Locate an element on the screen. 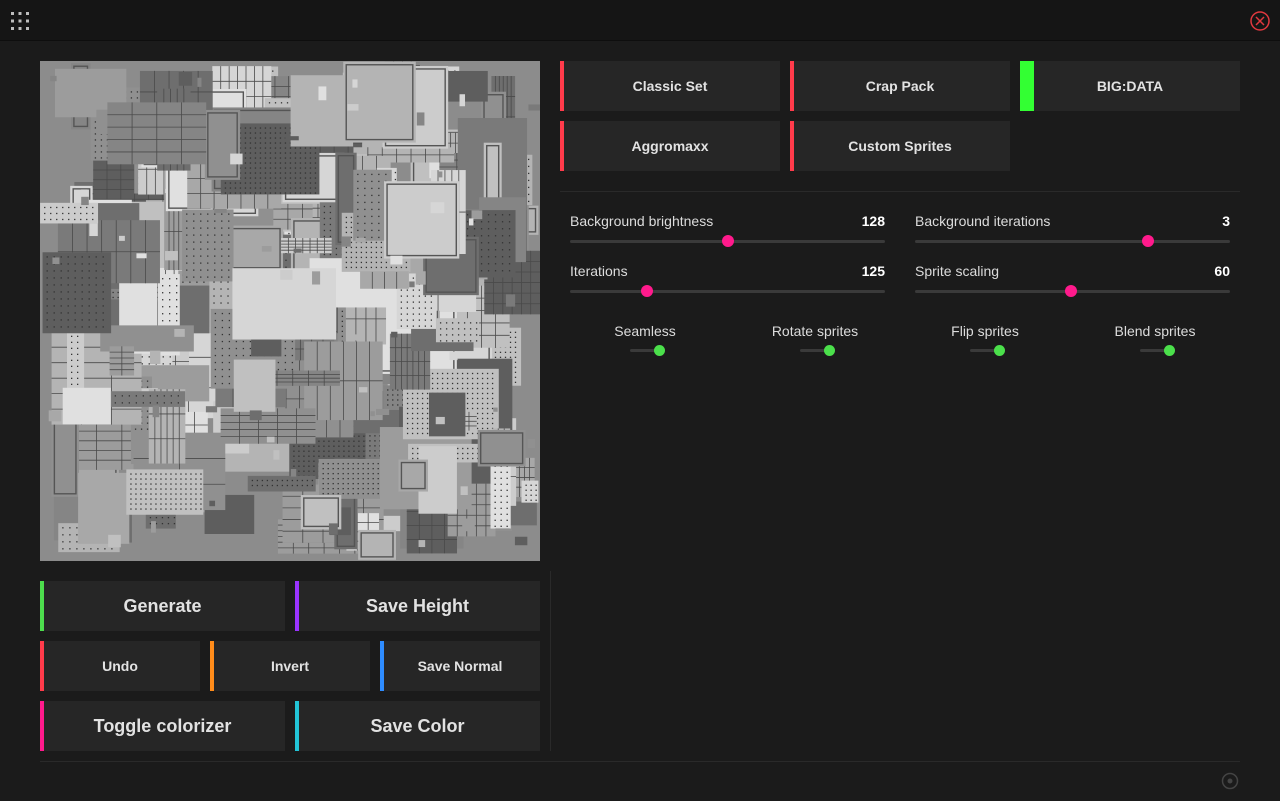 The height and width of the screenshot is (801, 1280). slider-value: 3 is located at coordinates (1226, 221).